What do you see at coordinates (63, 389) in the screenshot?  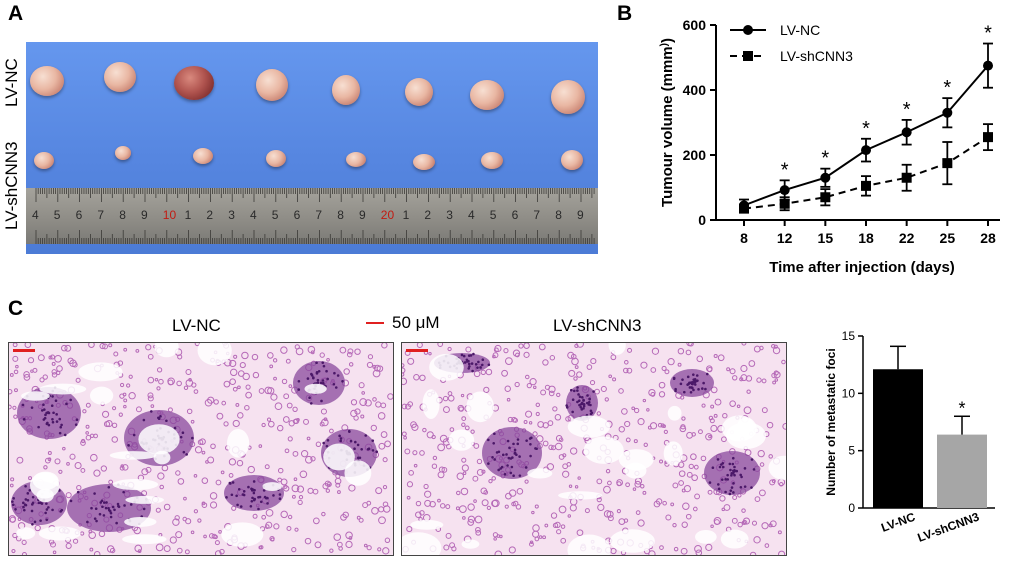 I see `air-space` at bounding box center [63, 389].